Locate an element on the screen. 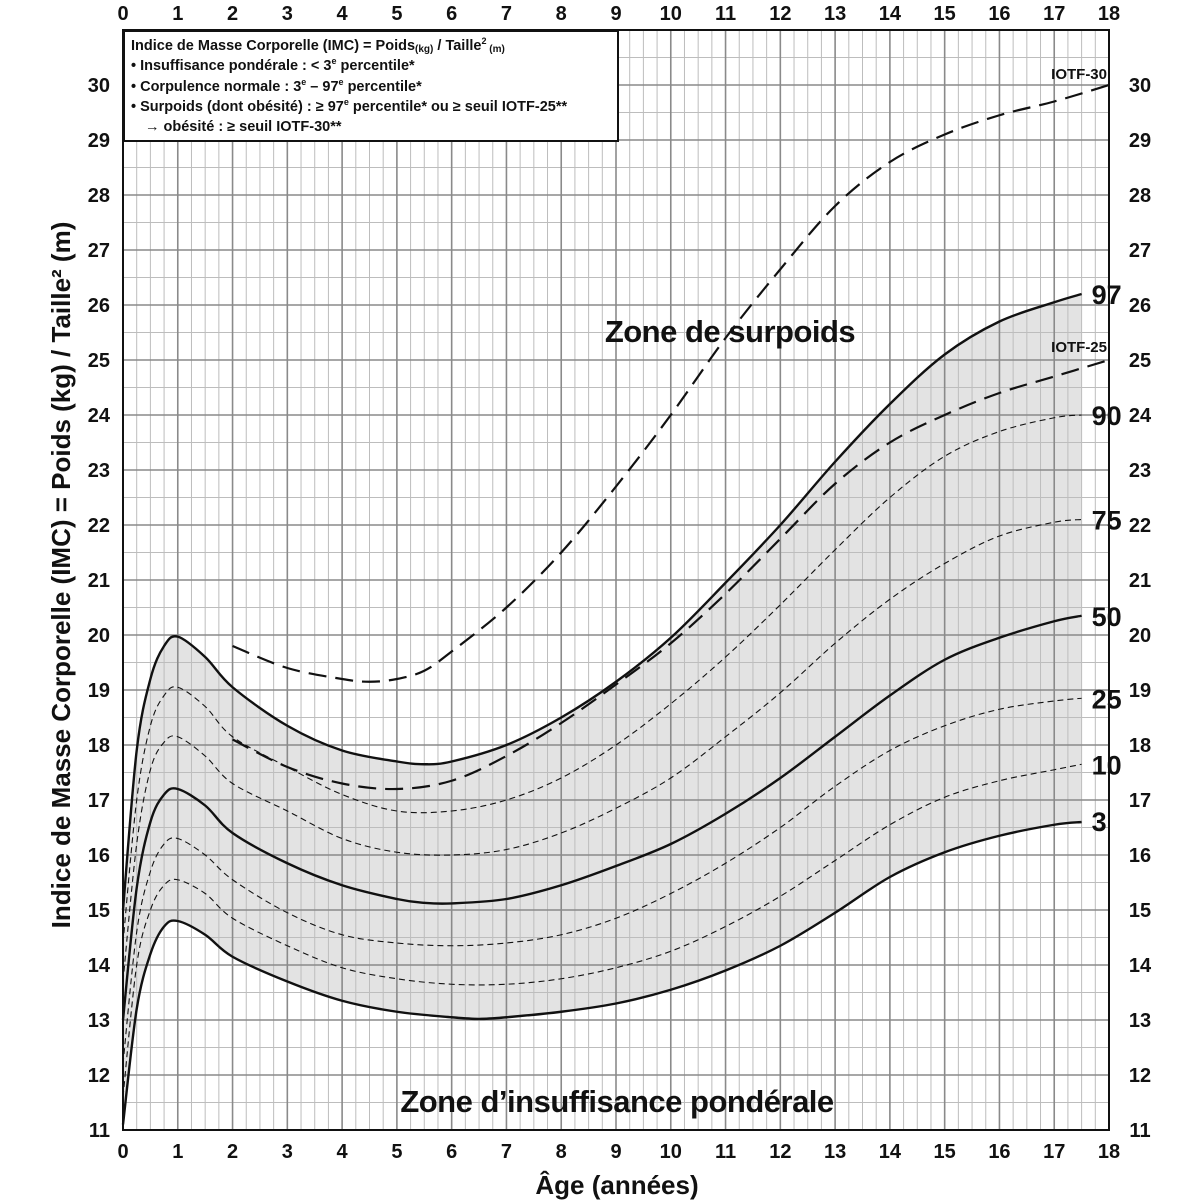  y-tick-right: 29 is located at coordinates (1140, 141).